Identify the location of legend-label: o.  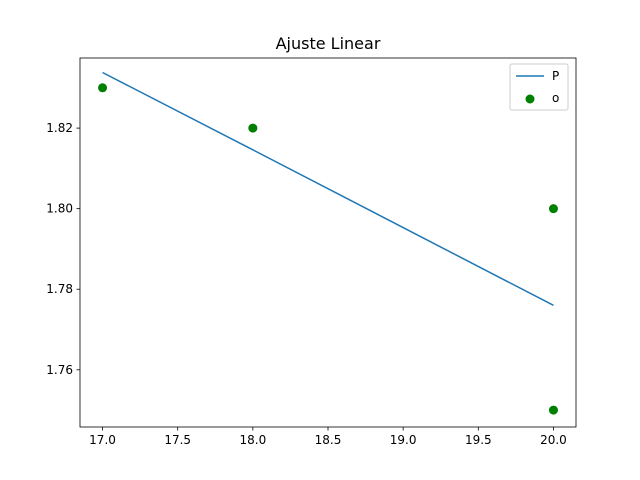
(555, 98).